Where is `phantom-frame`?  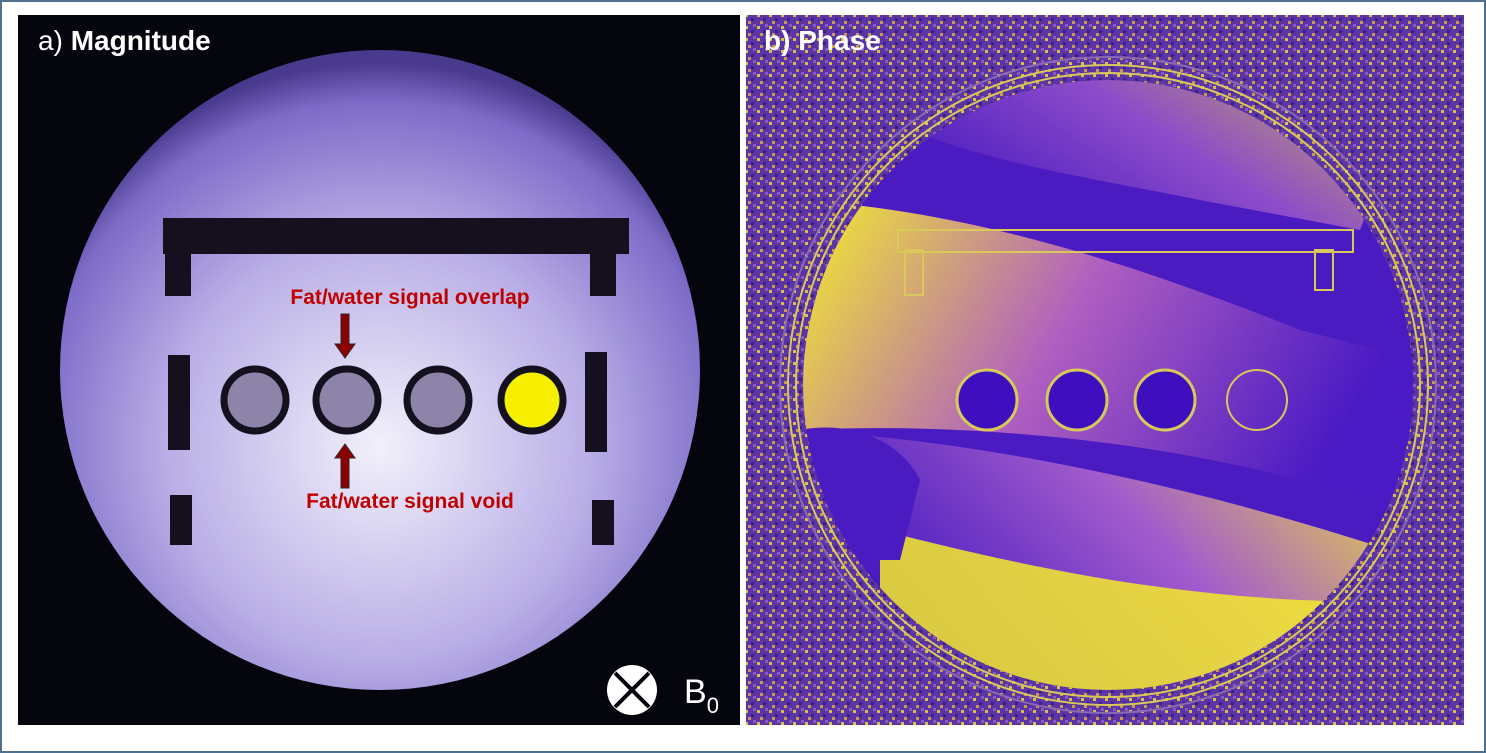
phantom-frame is located at coordinates (396, 381).